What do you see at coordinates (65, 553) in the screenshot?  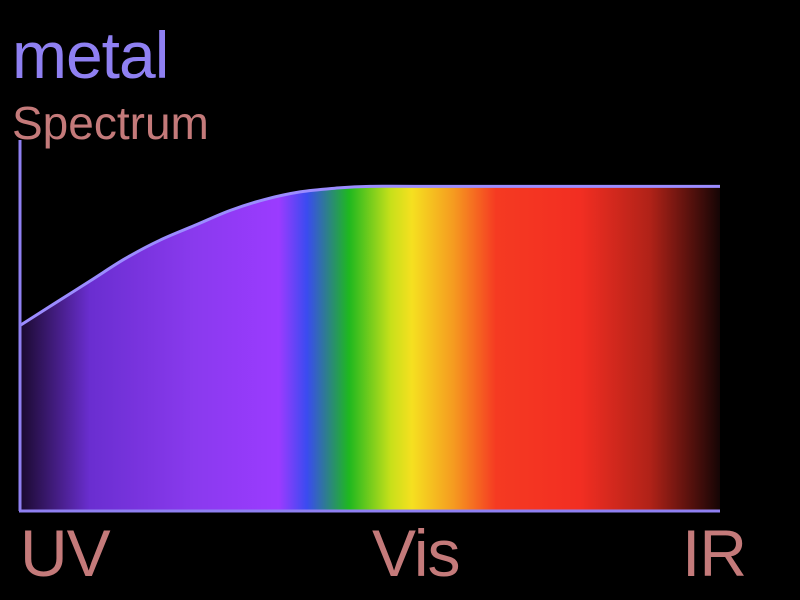 I see `x-label-uv: UV` at bounding box center [65, 553].